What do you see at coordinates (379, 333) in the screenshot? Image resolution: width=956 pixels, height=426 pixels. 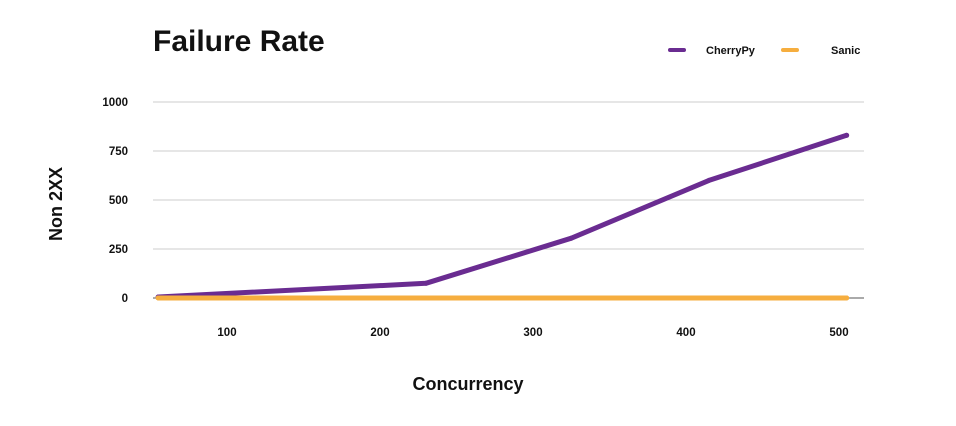 I see `x-tick-label: 200` at bounding box center [379, 333].